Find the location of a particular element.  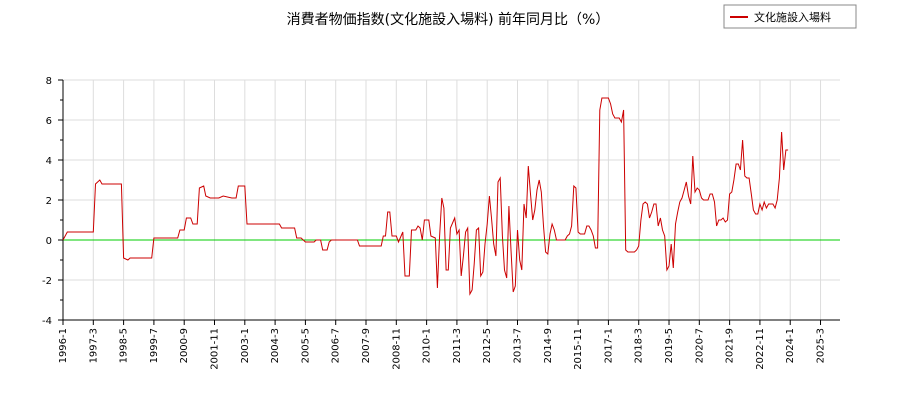

x-tick-label-12: 2010-1 is located at coordinates (427, 345).